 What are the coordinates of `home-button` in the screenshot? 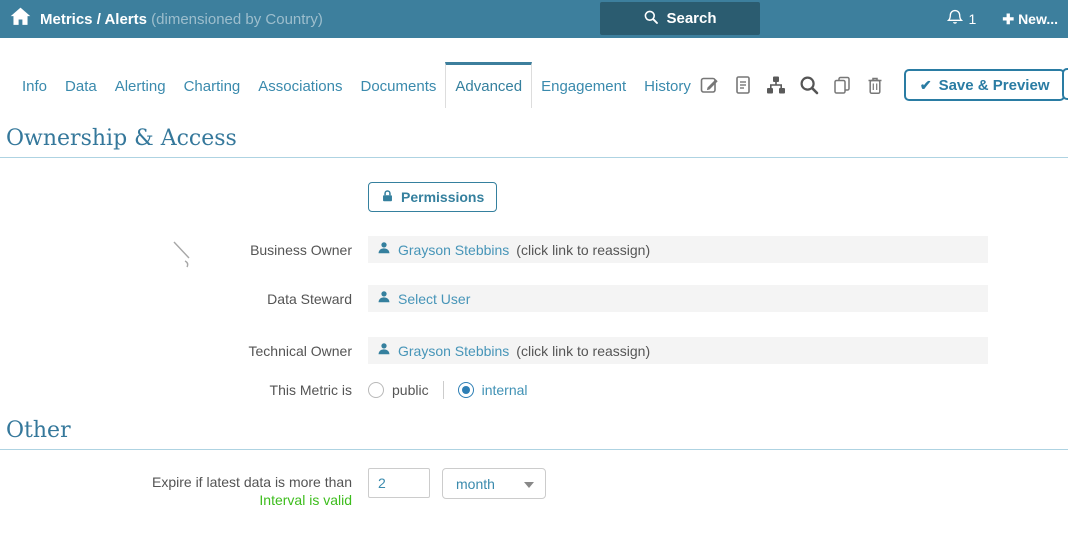 It's located at (20, 19).